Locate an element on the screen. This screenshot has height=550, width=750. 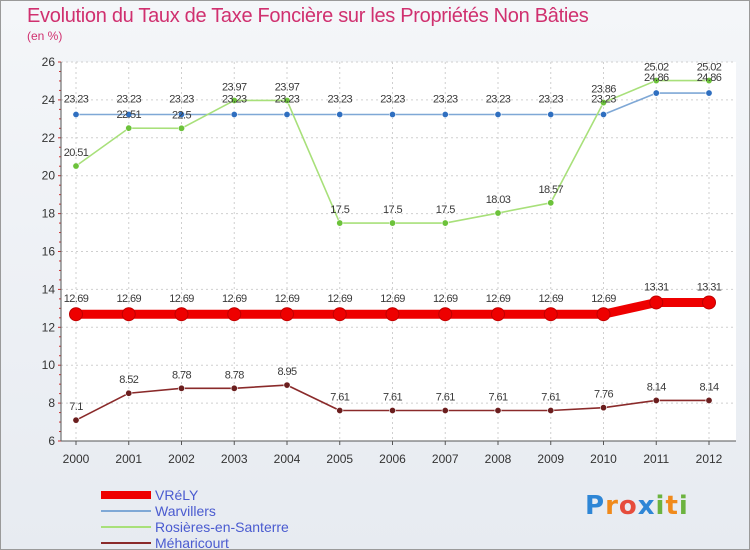
data-label-rosieres-en-santerre: 17.5 is located at coordinates (392, 210).